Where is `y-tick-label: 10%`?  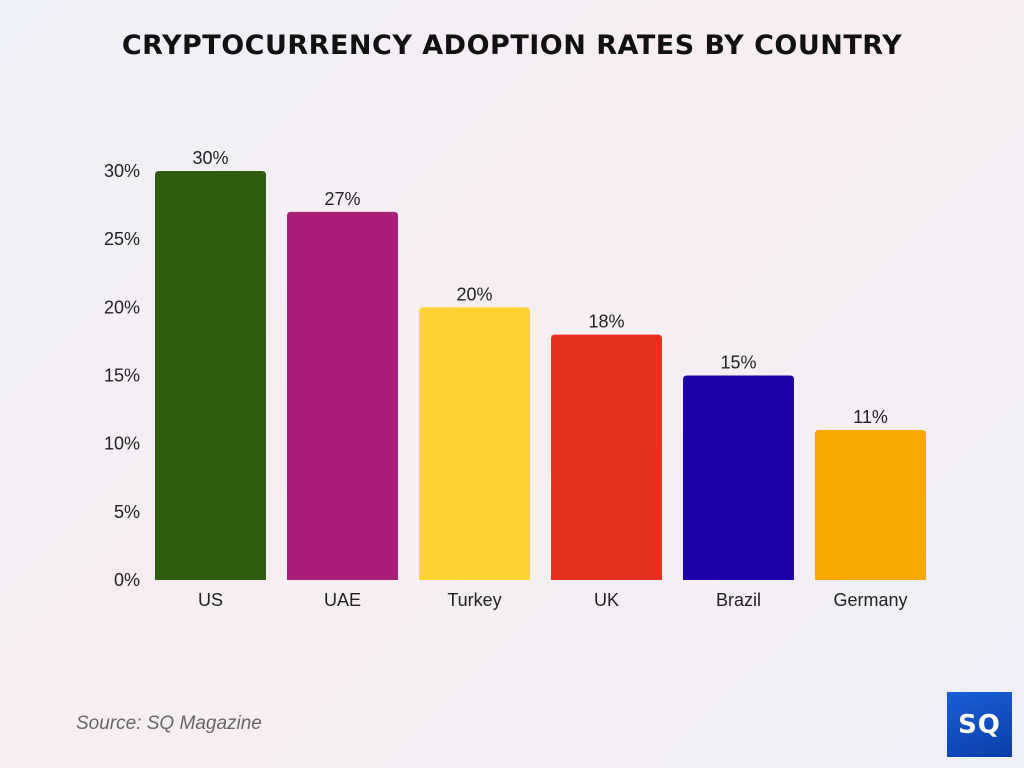
y-tick-label: 10% is located at coordinates (122, 444).